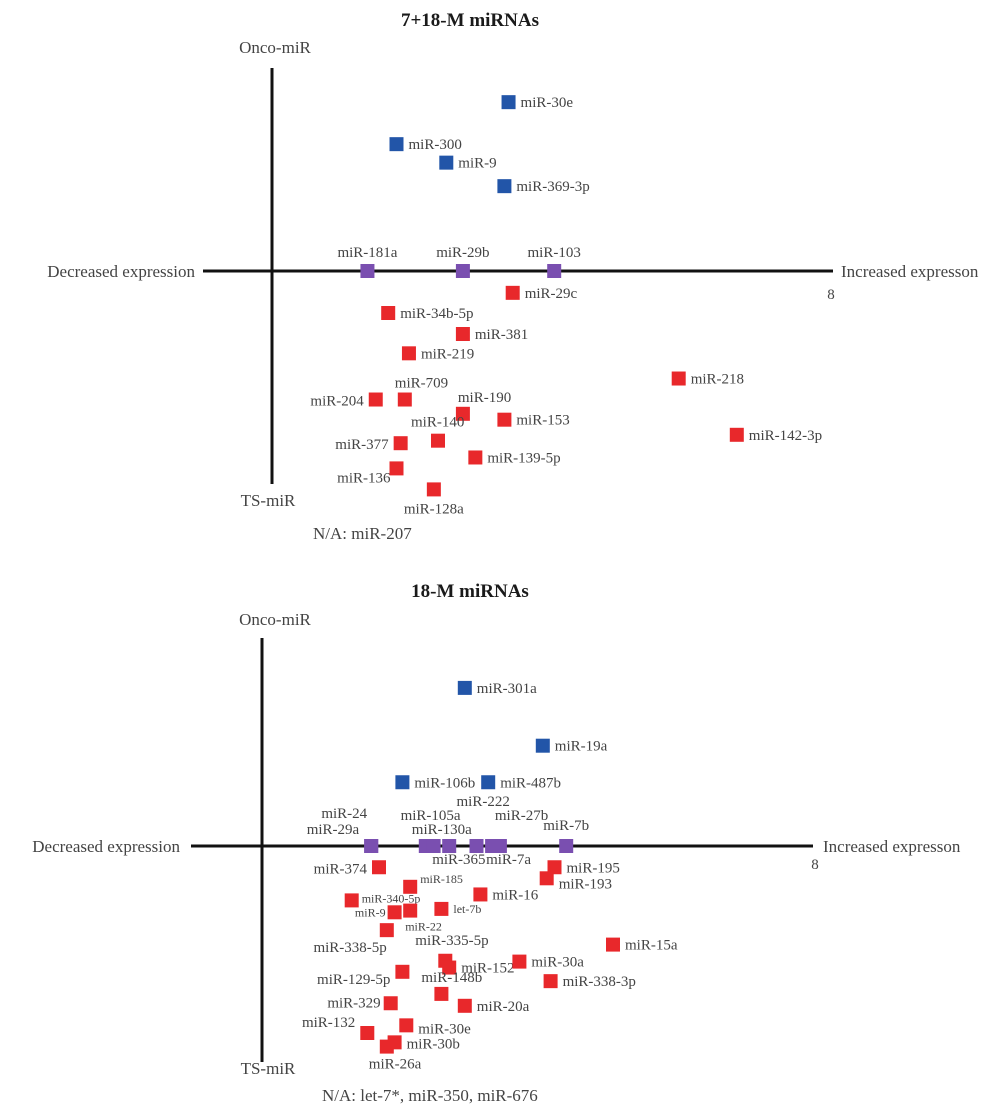 This screenshot has height=1110, width=1004. I want to click on point-label-mir-204: miR-204, so click(337, 402).